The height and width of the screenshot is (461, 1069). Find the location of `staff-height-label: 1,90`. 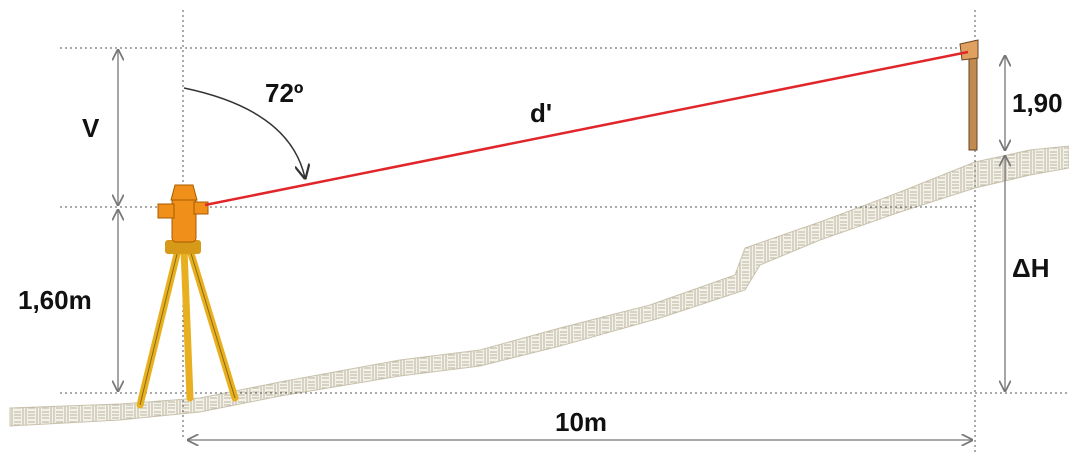

staff-height-label: 1,90 is located at coordinates (1037, 103).